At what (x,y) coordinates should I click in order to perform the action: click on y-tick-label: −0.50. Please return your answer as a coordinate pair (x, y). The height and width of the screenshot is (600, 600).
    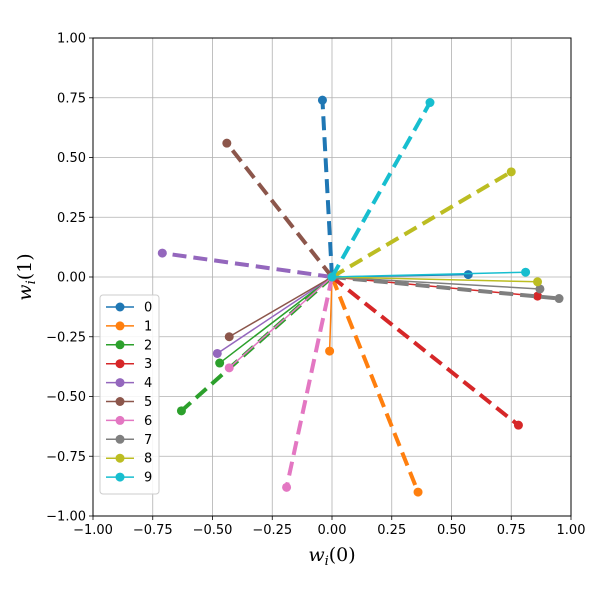
    Looking at the image, I should click on (66, 397).